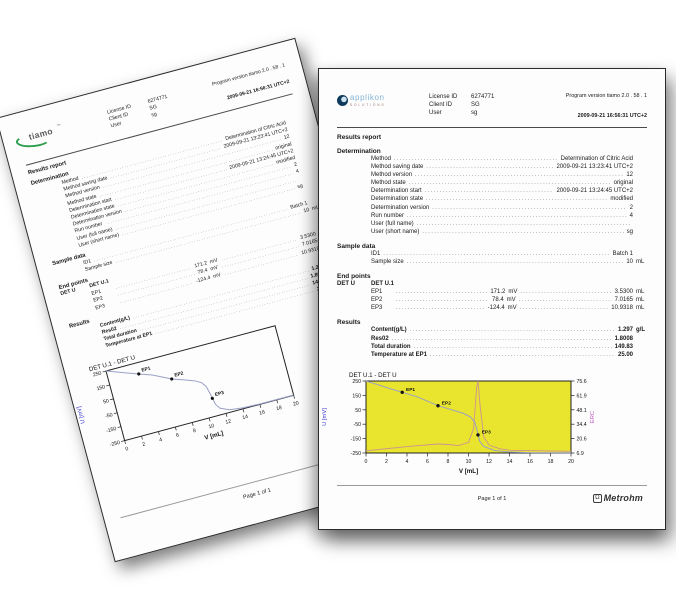 Image resolution: width=676 pixels, height=589 pixels. Describe the element at coordinates (623, 338) in the screenshot. I see `row-value: 1.8008` at that location.